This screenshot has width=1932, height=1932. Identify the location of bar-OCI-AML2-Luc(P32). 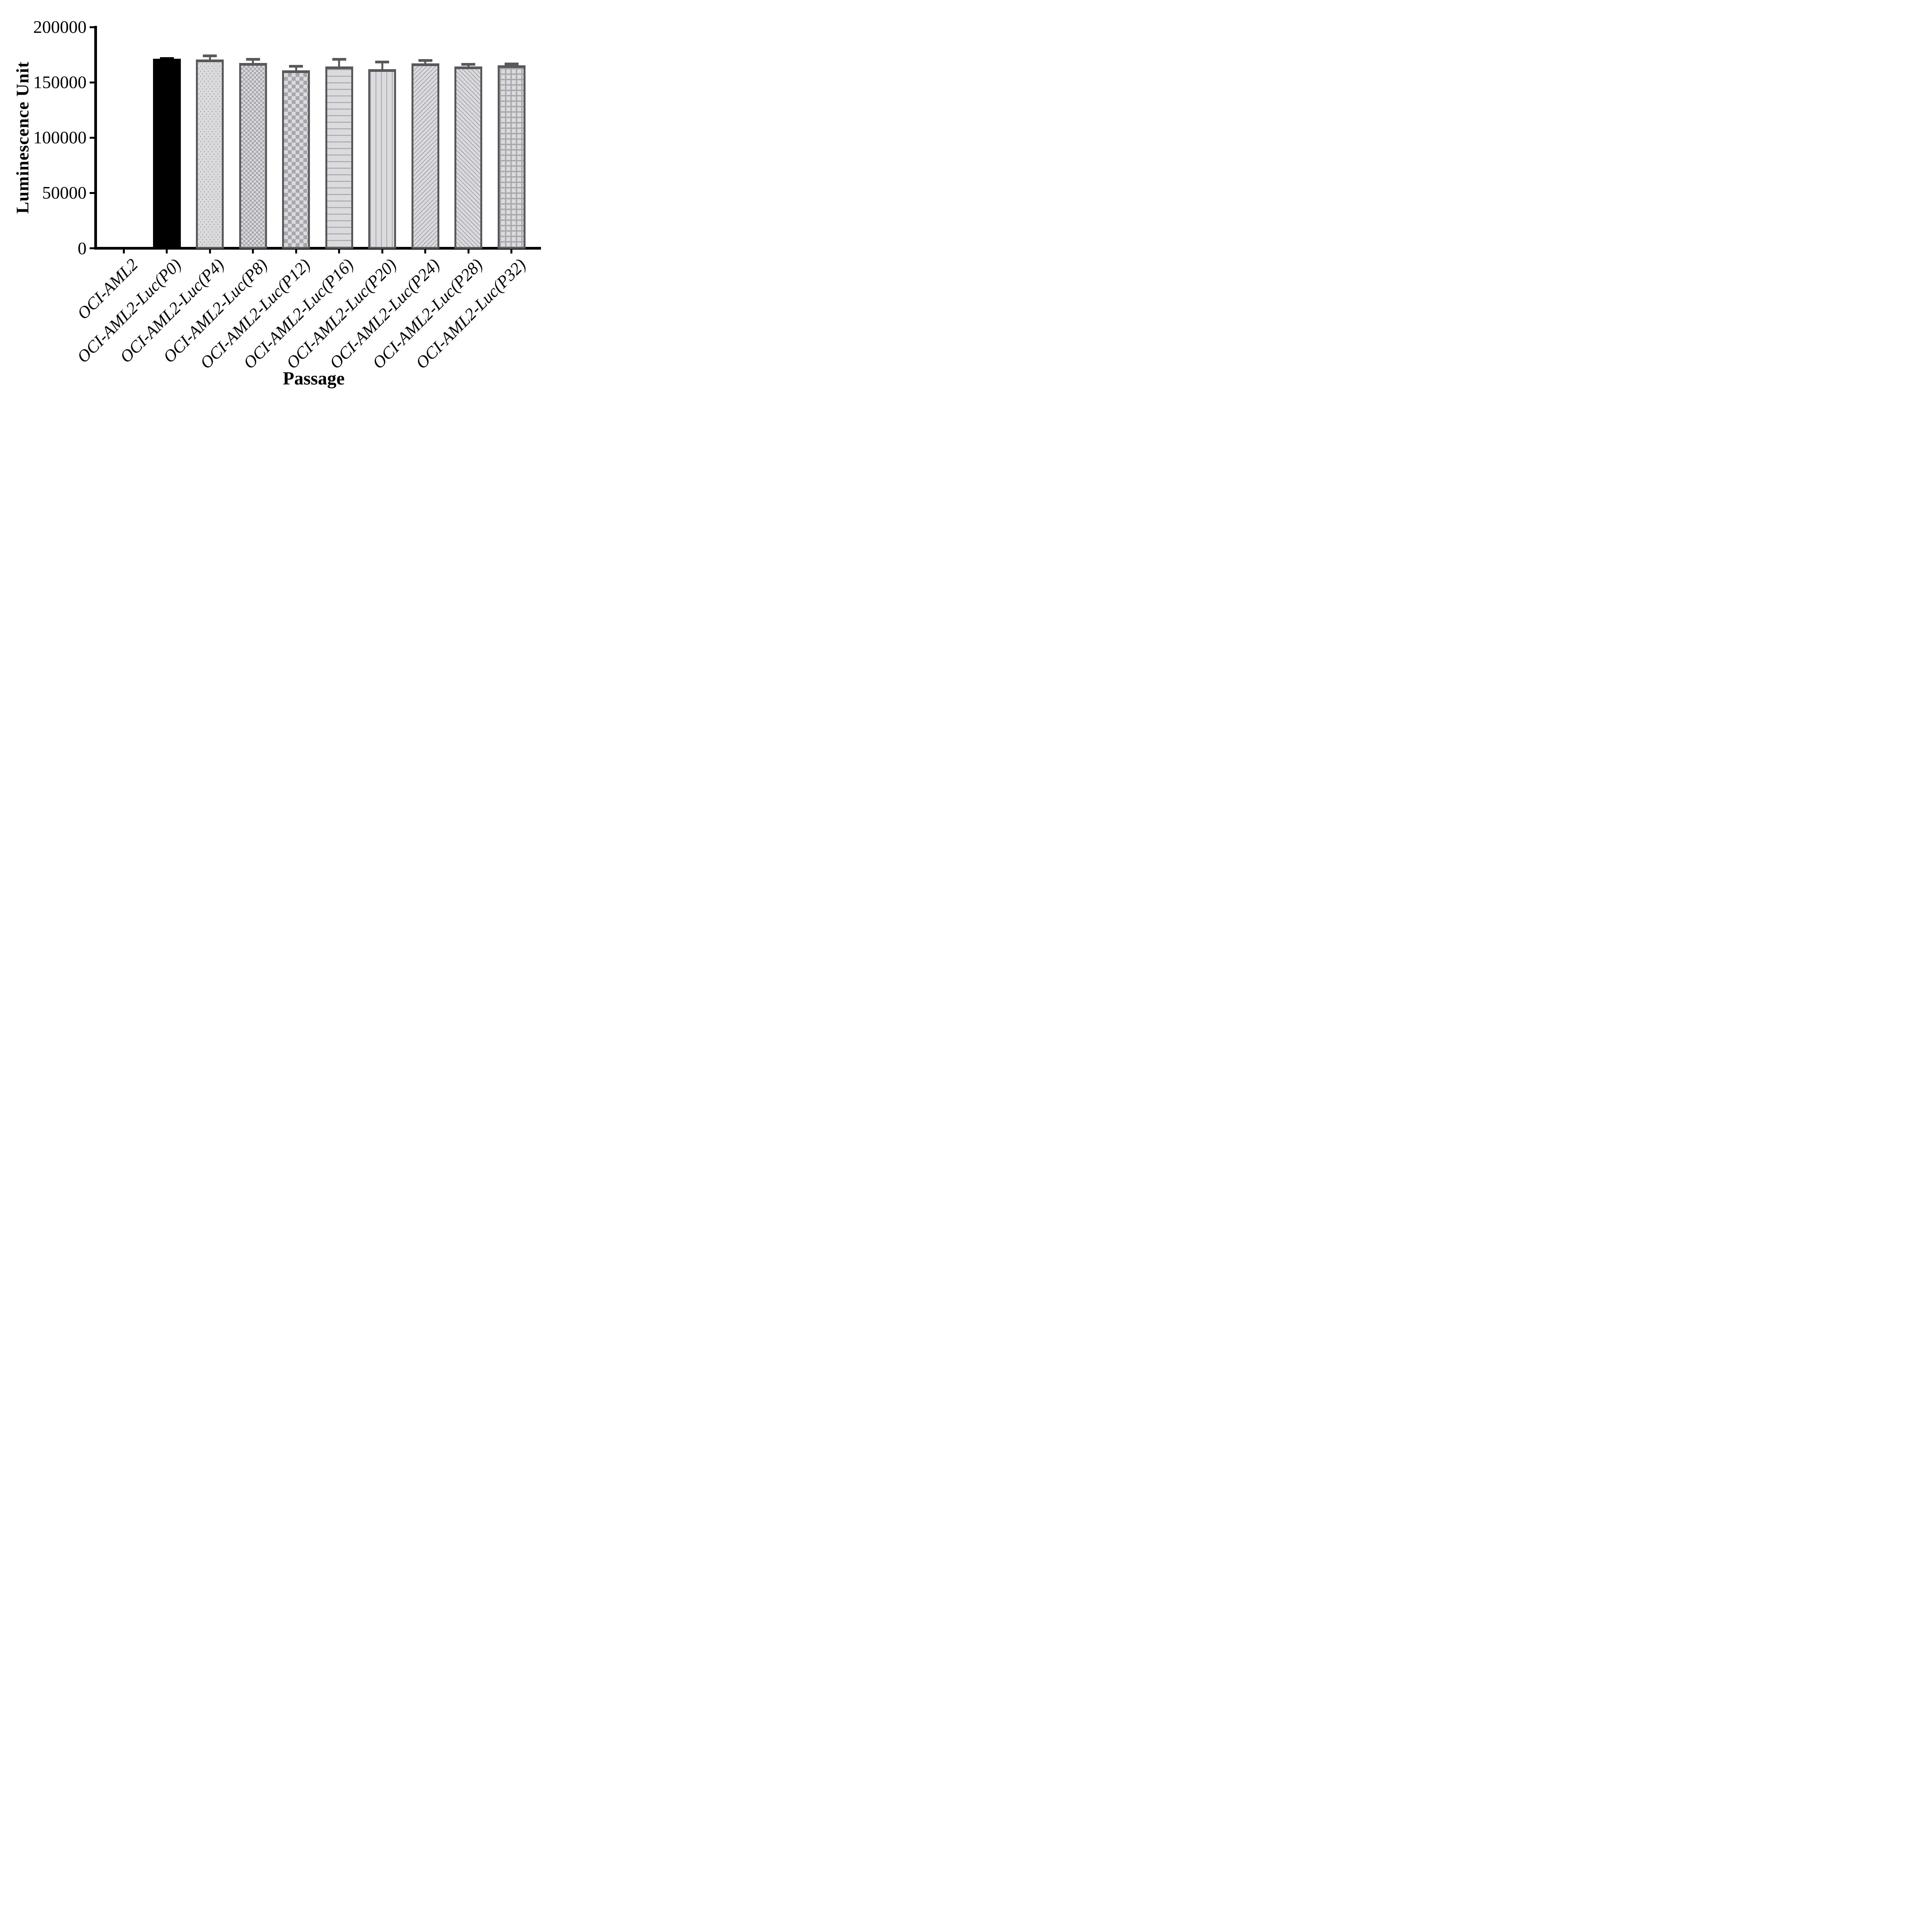
(512, 157).